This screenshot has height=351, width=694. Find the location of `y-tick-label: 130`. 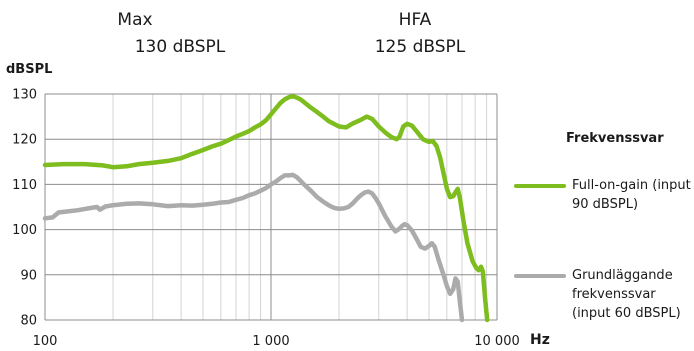

y-tick-label: 130 is located at coordinates (24, 95).